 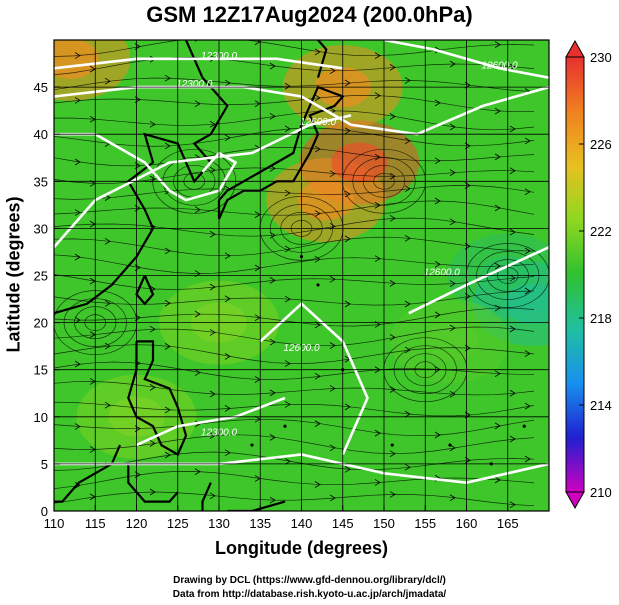 I want to click on colorbar-tick-label: 210, so click(x=601, y=492).